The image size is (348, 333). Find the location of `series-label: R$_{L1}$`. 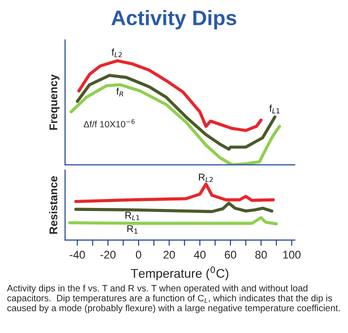

series-label: R$_{L1}$ is located at coordinates (132, 216).